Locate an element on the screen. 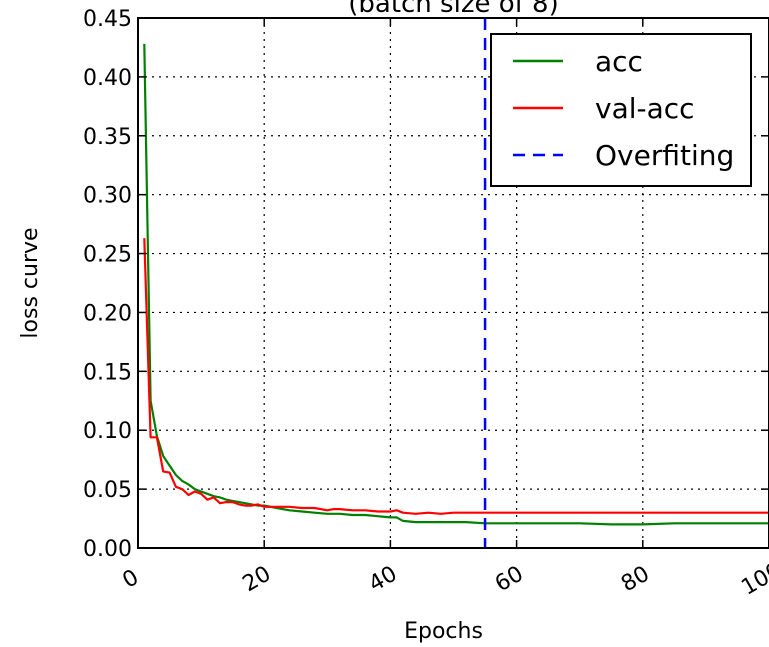 This screenshot has height=647, width=769. x-tick-label: 60 is located at coordinates (509, 580).